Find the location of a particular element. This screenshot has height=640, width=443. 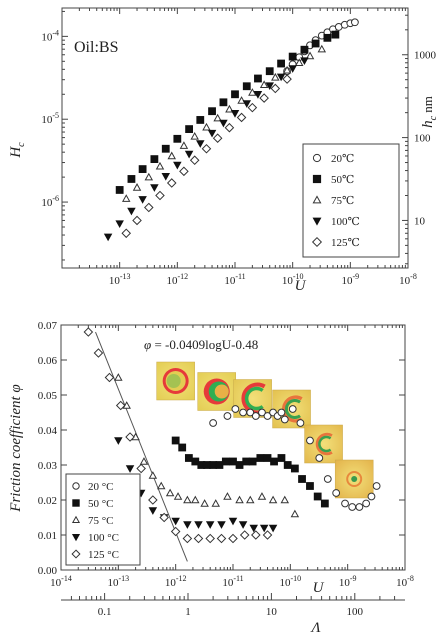

legend-box is located at coordinates (103, 519).